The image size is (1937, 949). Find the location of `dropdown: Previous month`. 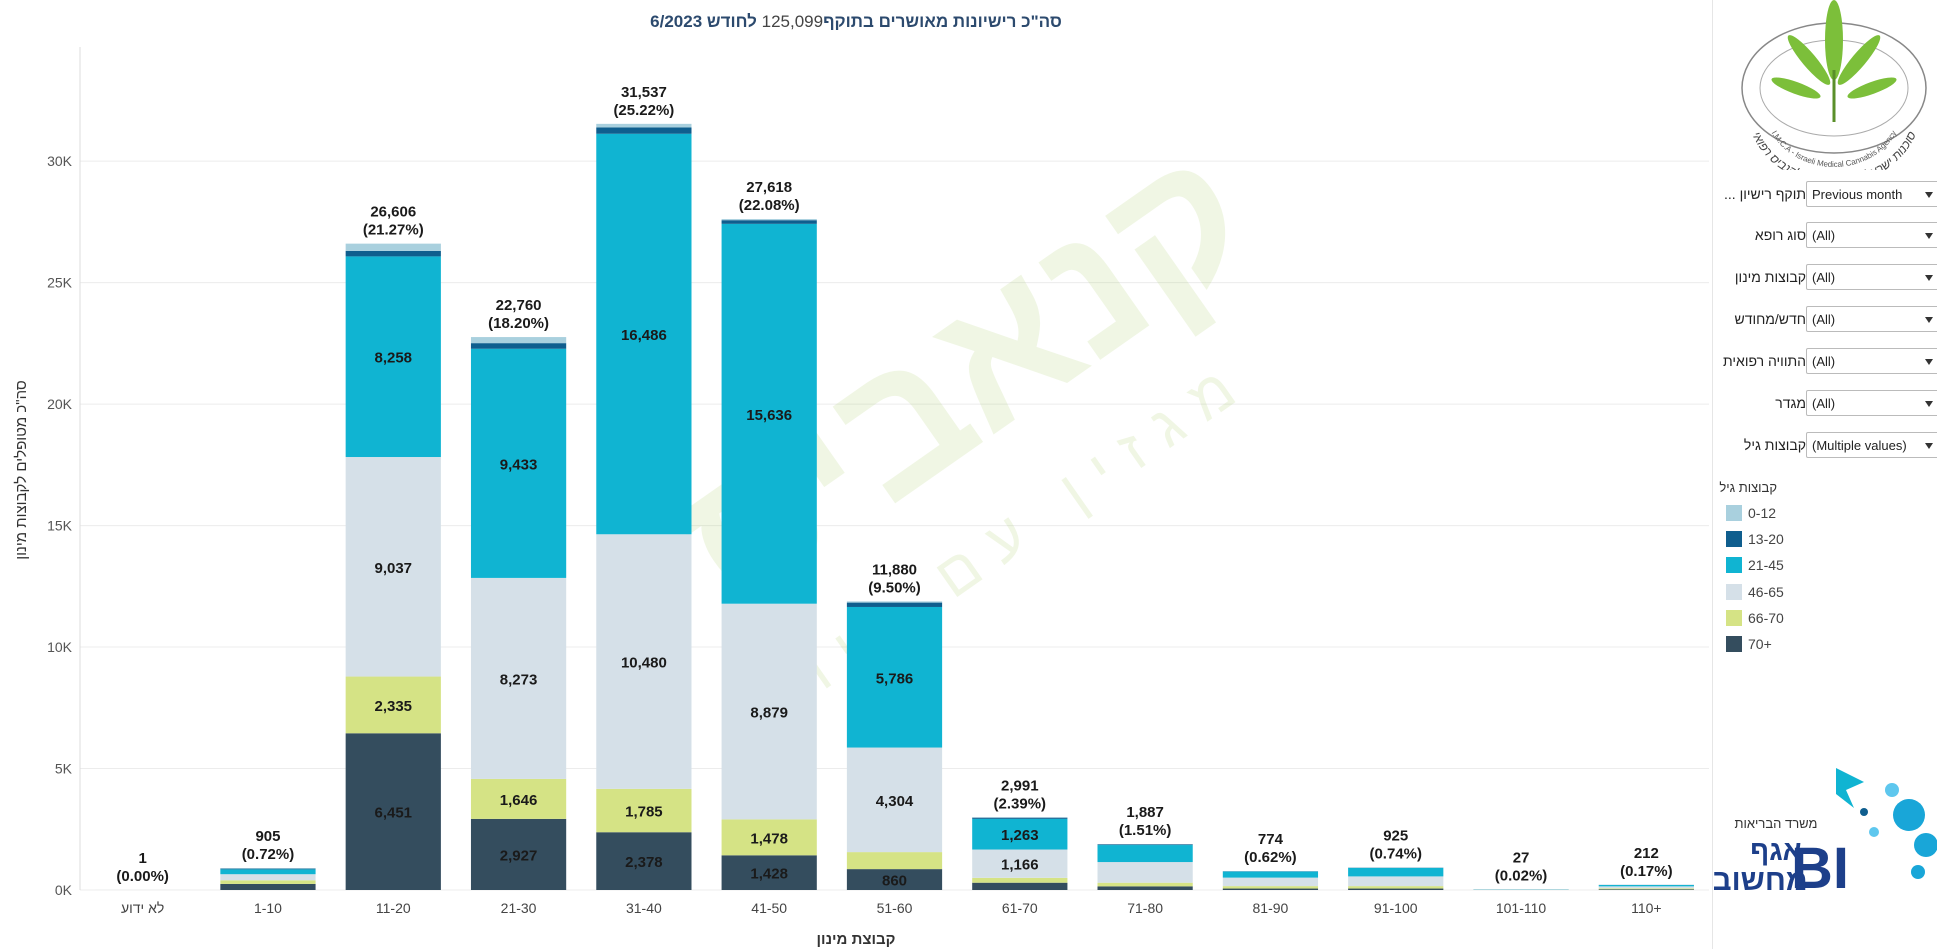

dropdown: Previous month is located at coordinates (1871, 194).